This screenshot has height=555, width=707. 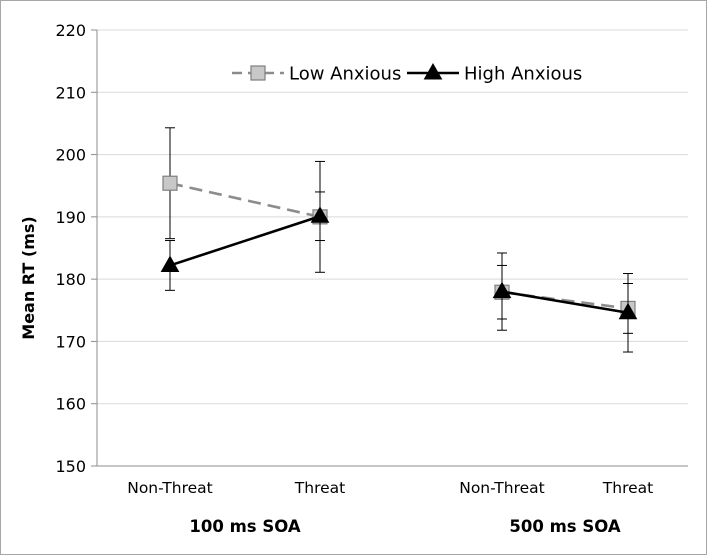 What do you see at coordinates (523, 74) in the screenshot?
I see `legend-label: High Anxious` at bounding box center [523, 74].